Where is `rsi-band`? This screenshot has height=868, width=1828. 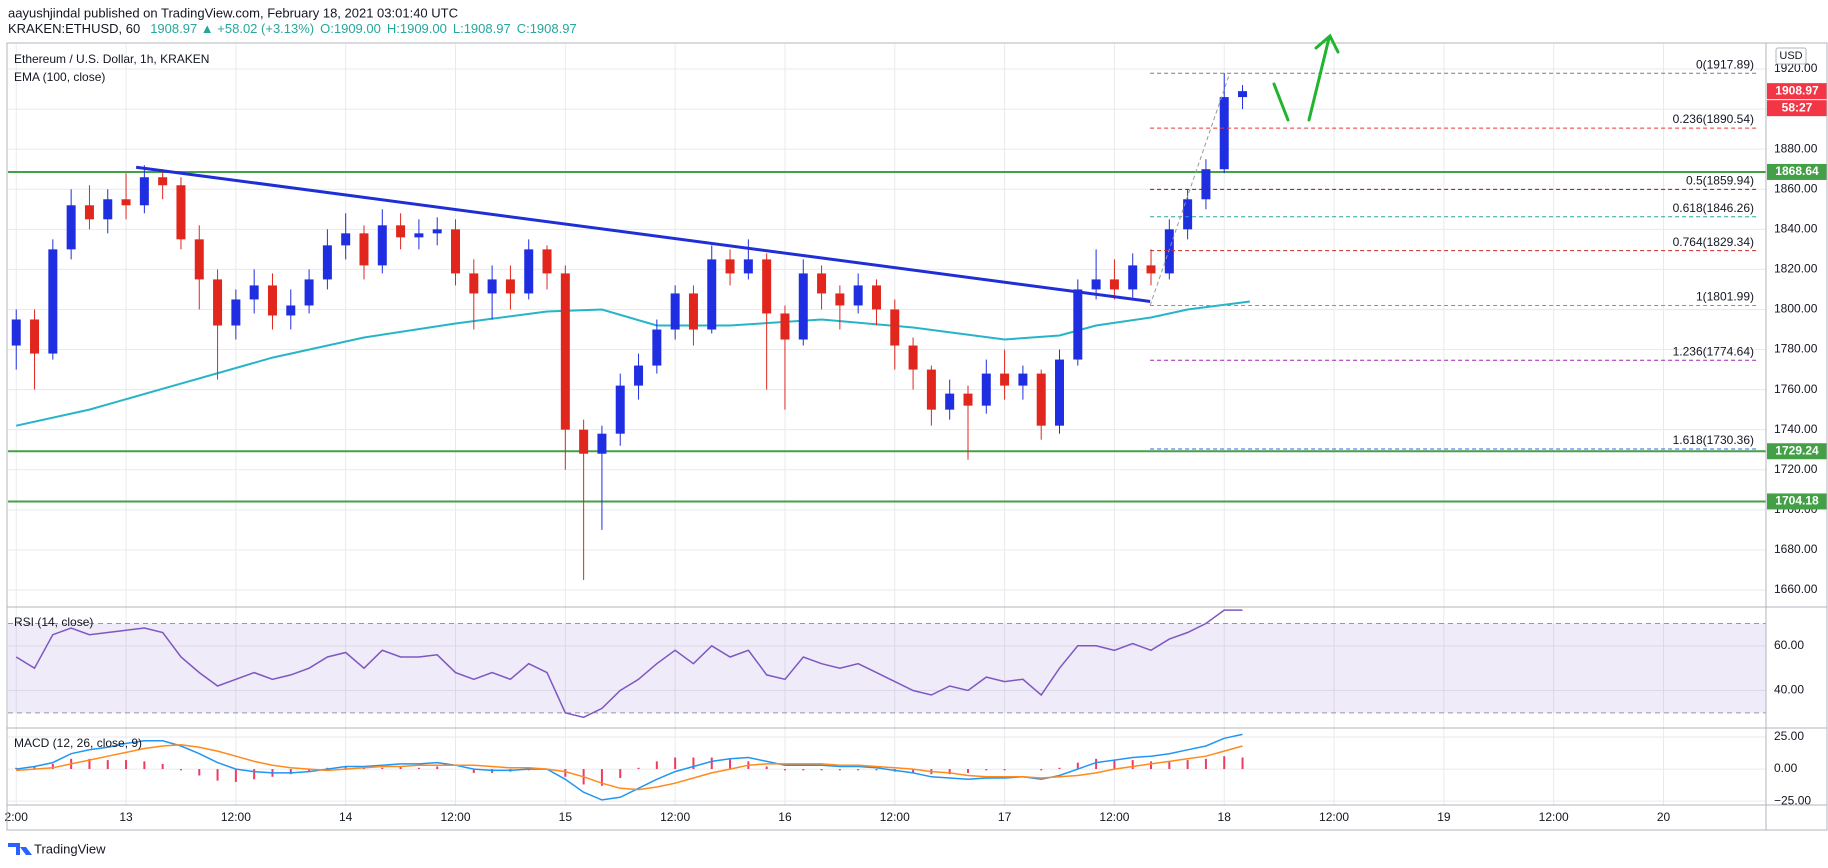 rsi-band is located at coordinates (887, 668).